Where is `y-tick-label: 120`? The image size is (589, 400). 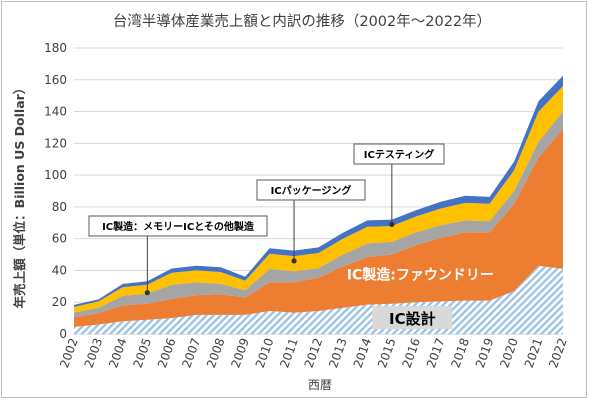
y-tick-label: 120 is located at coordinates (55, 143).